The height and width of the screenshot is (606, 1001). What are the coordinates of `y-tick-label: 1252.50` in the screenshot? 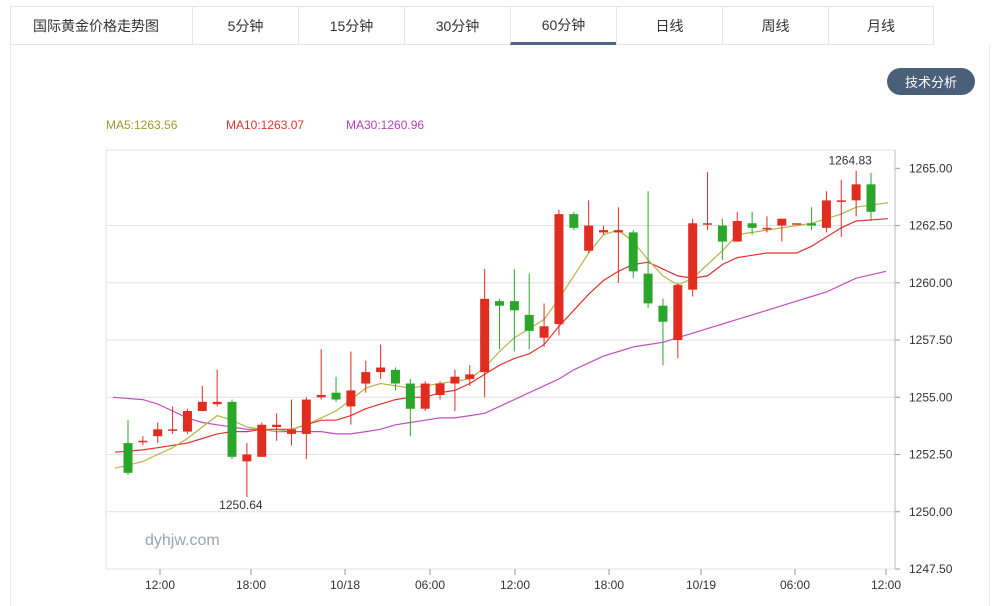 It's located at (931, 455).